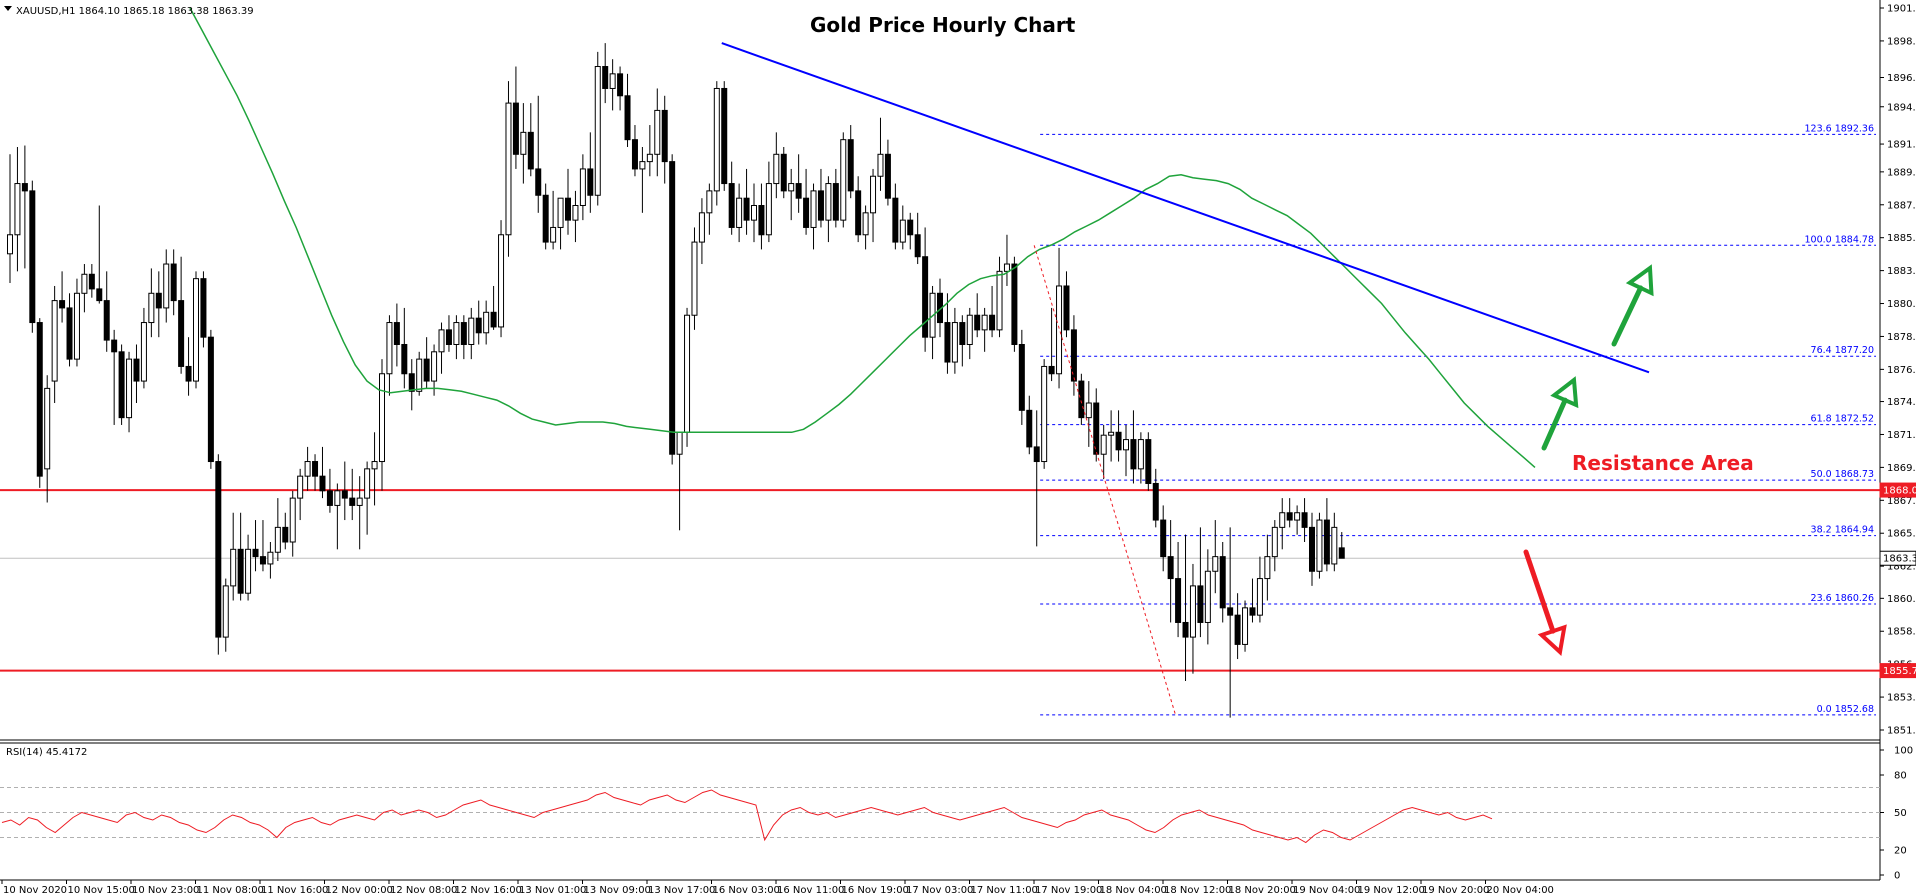 The width and height of the screenshot is (1916, 896). What do you see at coordinates (1900, 776) in the screenshot?
I see `rsi-tick-label: 80` at bounding box center [1900, 776].